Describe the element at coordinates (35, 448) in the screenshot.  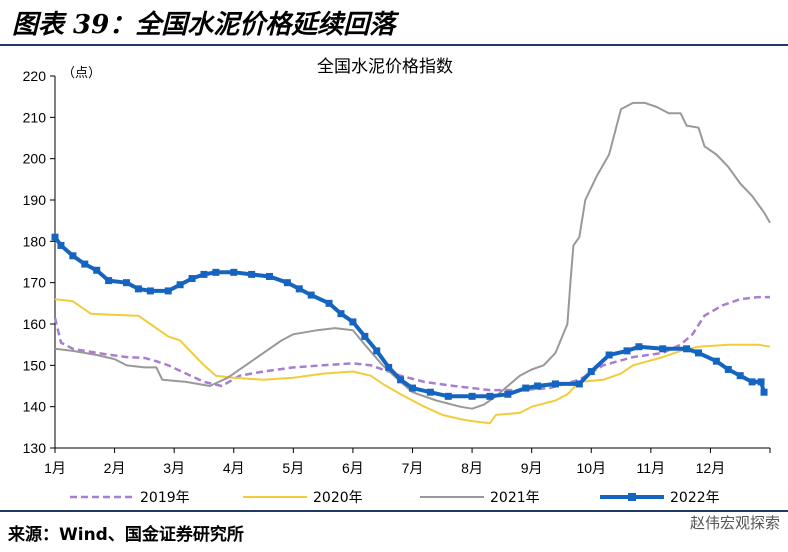
I see `y-tick-label: 130` at that location.